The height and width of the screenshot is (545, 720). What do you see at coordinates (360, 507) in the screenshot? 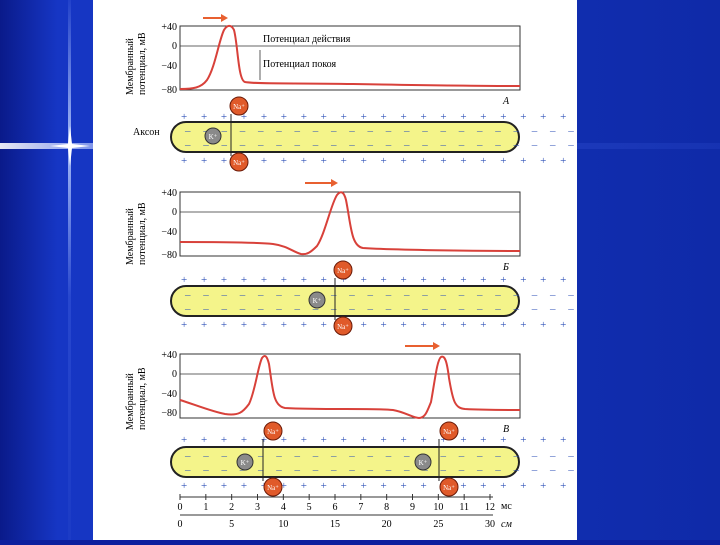
I see `x-tick-label-ms: 7` at bounding box center [360, 507].